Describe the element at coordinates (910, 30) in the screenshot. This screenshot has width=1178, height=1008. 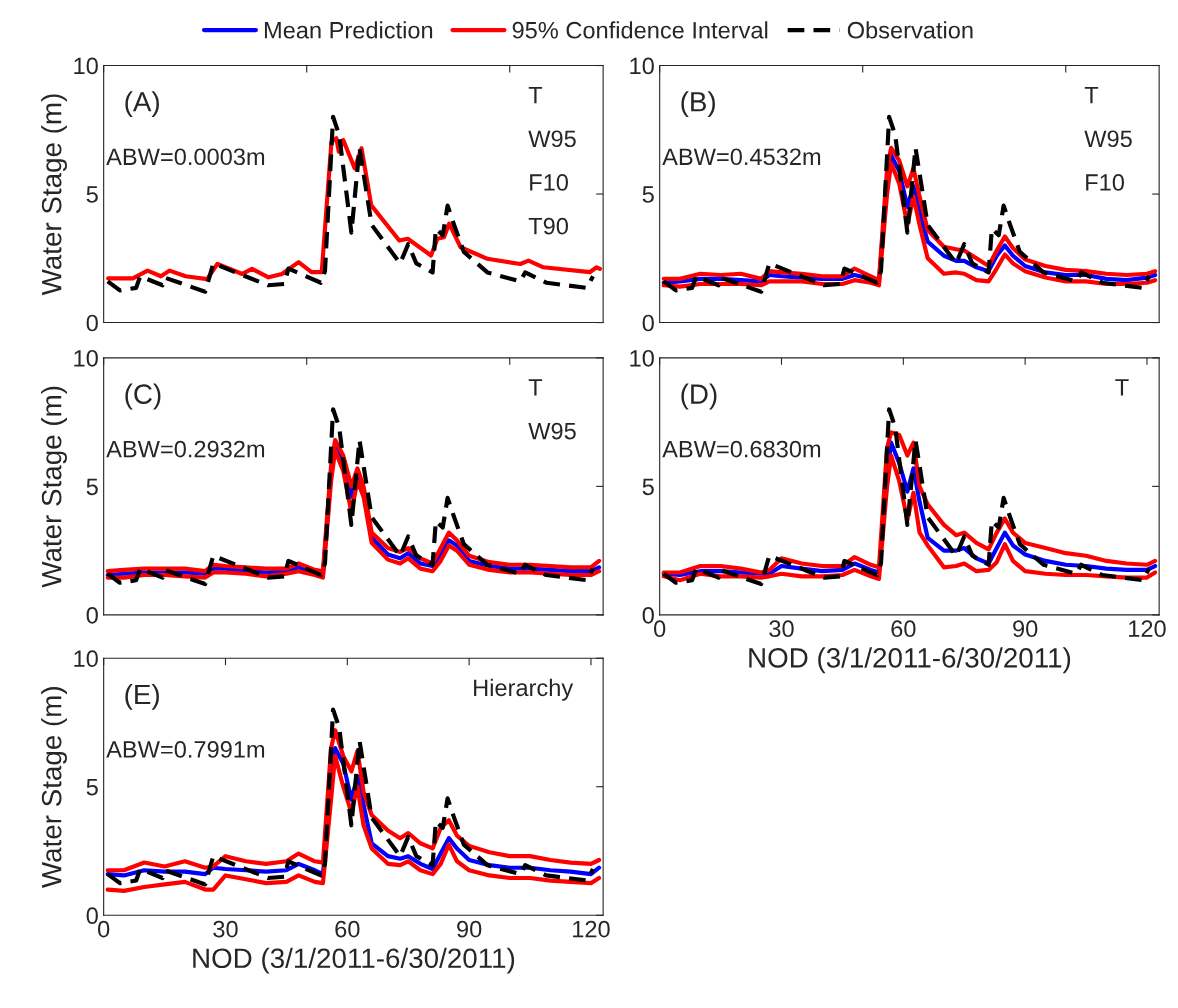
I see `legend-label: Observation` at that location.